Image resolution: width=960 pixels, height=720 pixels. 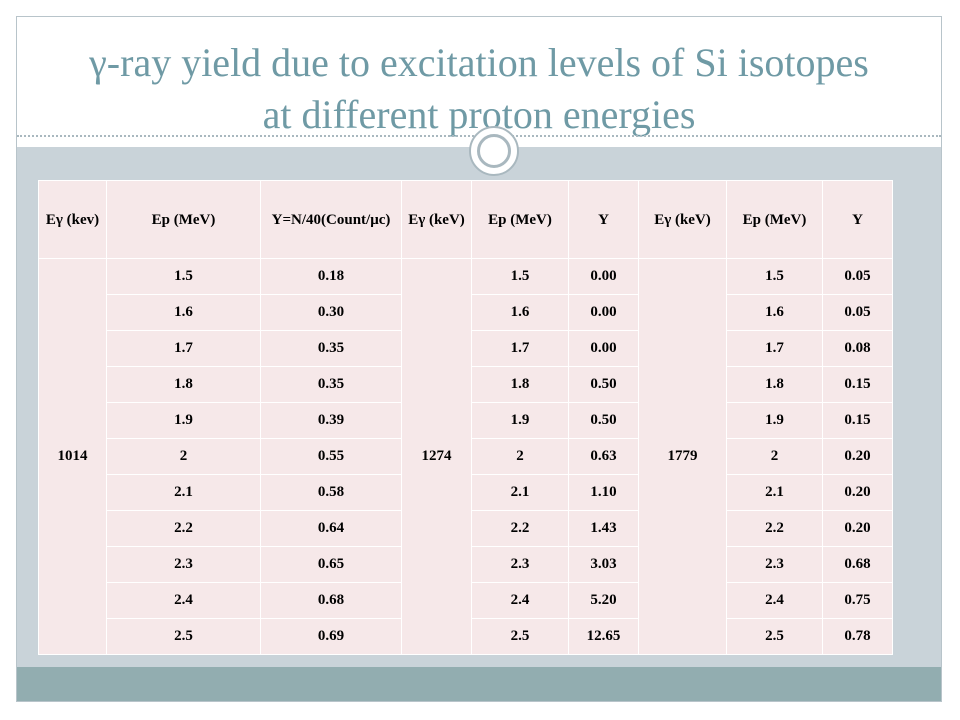 What do you see at coordinates (857, 600) in the screenshot?
I see `yield-cell: 0.75` at bounding box center [857, 600].